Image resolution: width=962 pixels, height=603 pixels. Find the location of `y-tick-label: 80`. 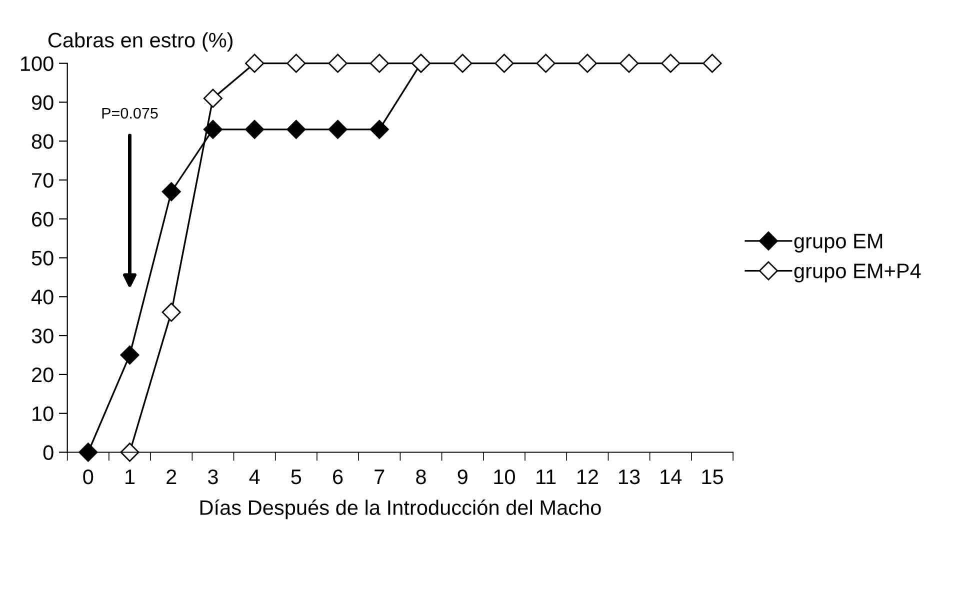

y-tick-label: 80 is located at coordinates (43, 141).